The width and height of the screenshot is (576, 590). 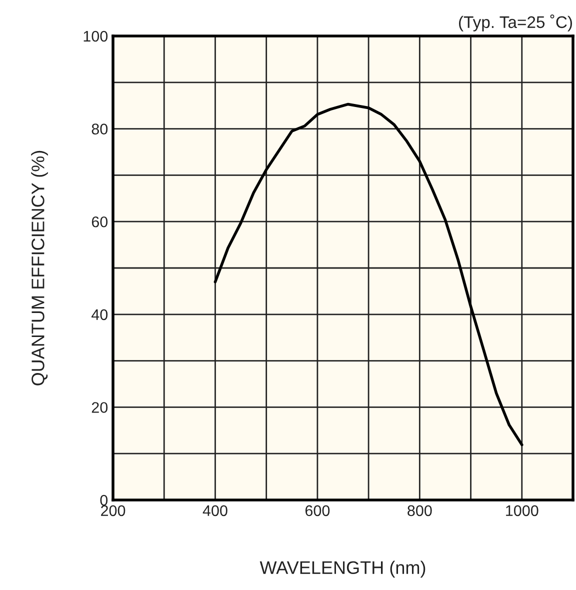 What do you see at coordinates (96, 36) in the screenshot?
I see `y-tick-label: 100` at bounding box center [96, 36].